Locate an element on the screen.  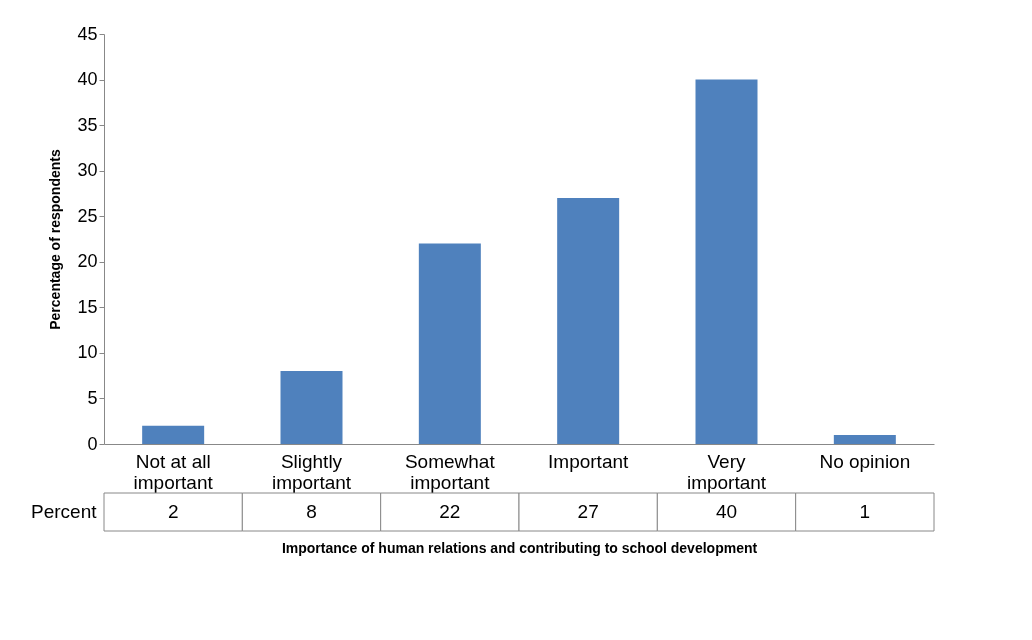
x-tick-label: Somewhat important is located at coordinates (450, 471).